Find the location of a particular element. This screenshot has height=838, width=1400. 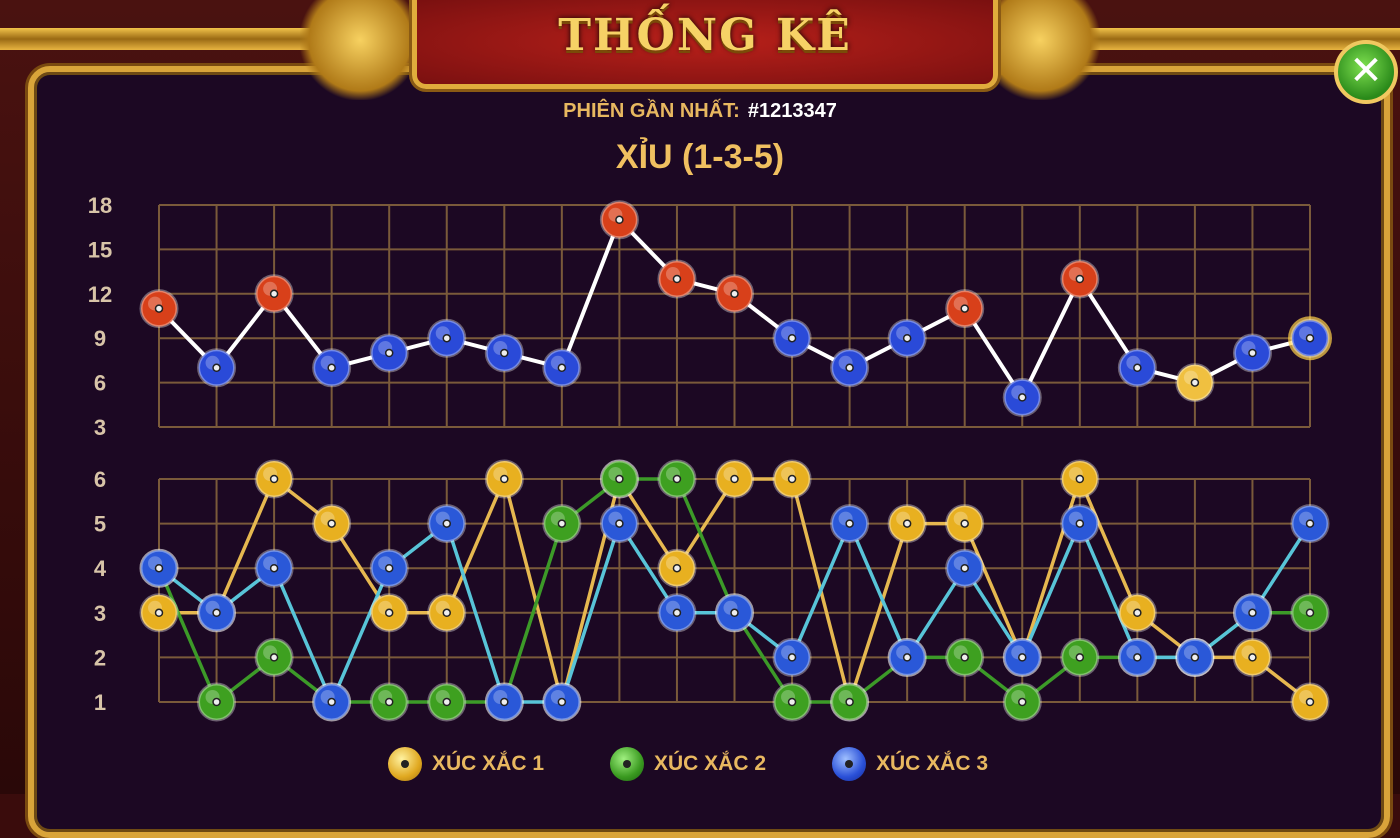

legend-dice-1: XÚC XẮC 1 is located at coordinates (466, 764).